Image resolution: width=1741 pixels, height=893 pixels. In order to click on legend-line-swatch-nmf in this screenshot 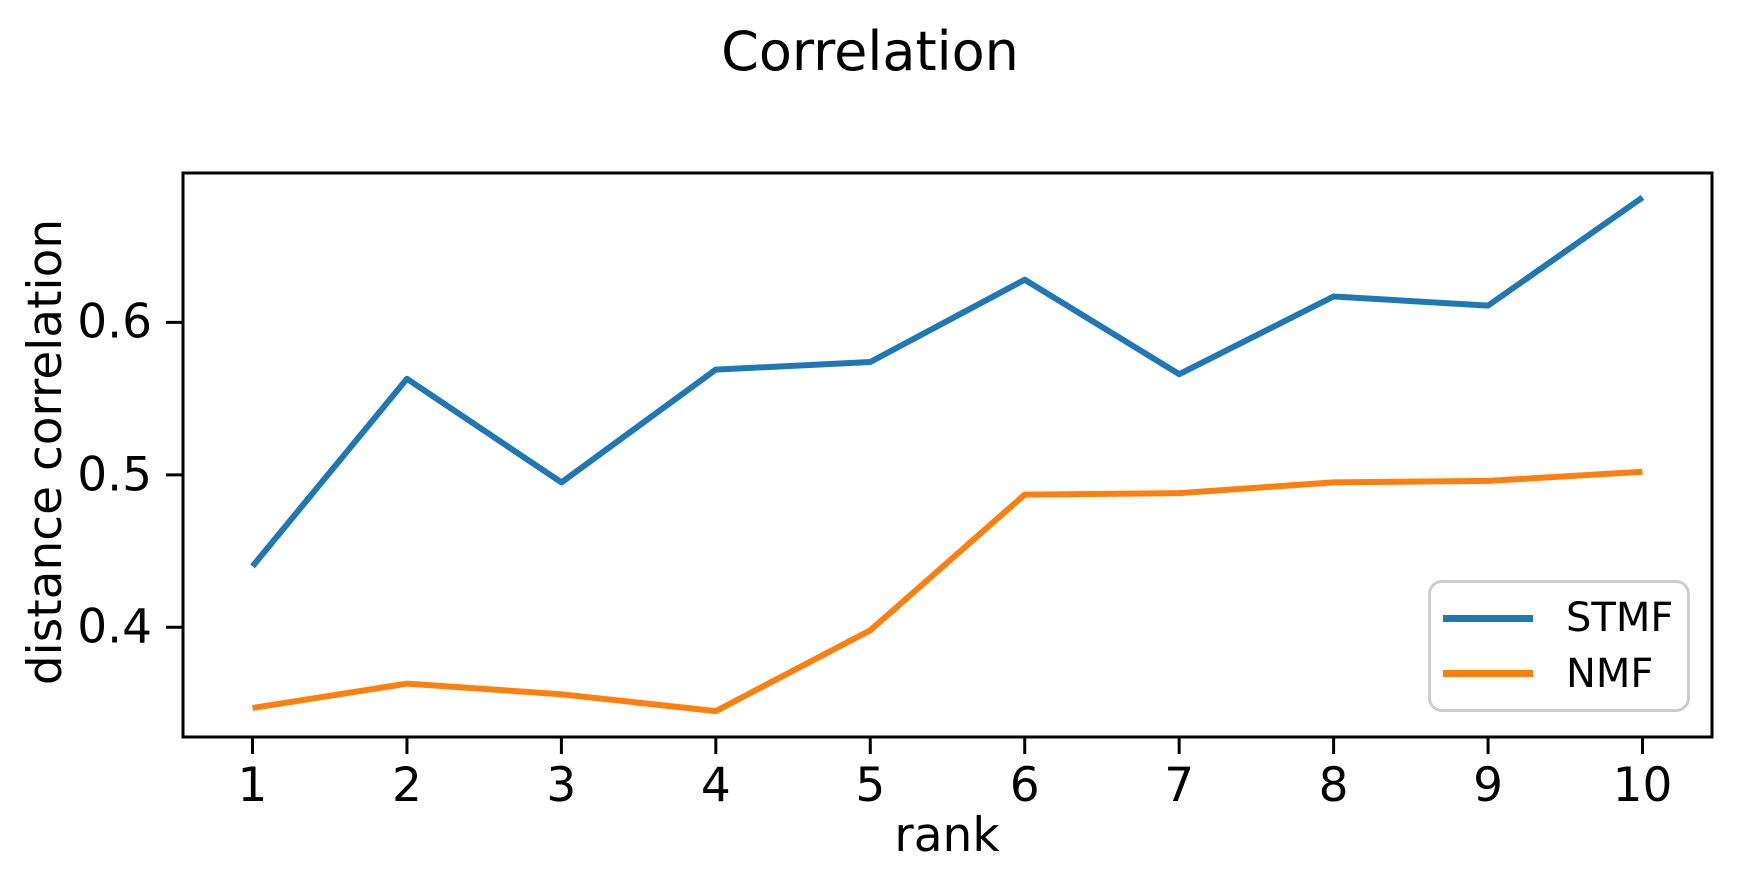, I will do `click(1488, 674)`.